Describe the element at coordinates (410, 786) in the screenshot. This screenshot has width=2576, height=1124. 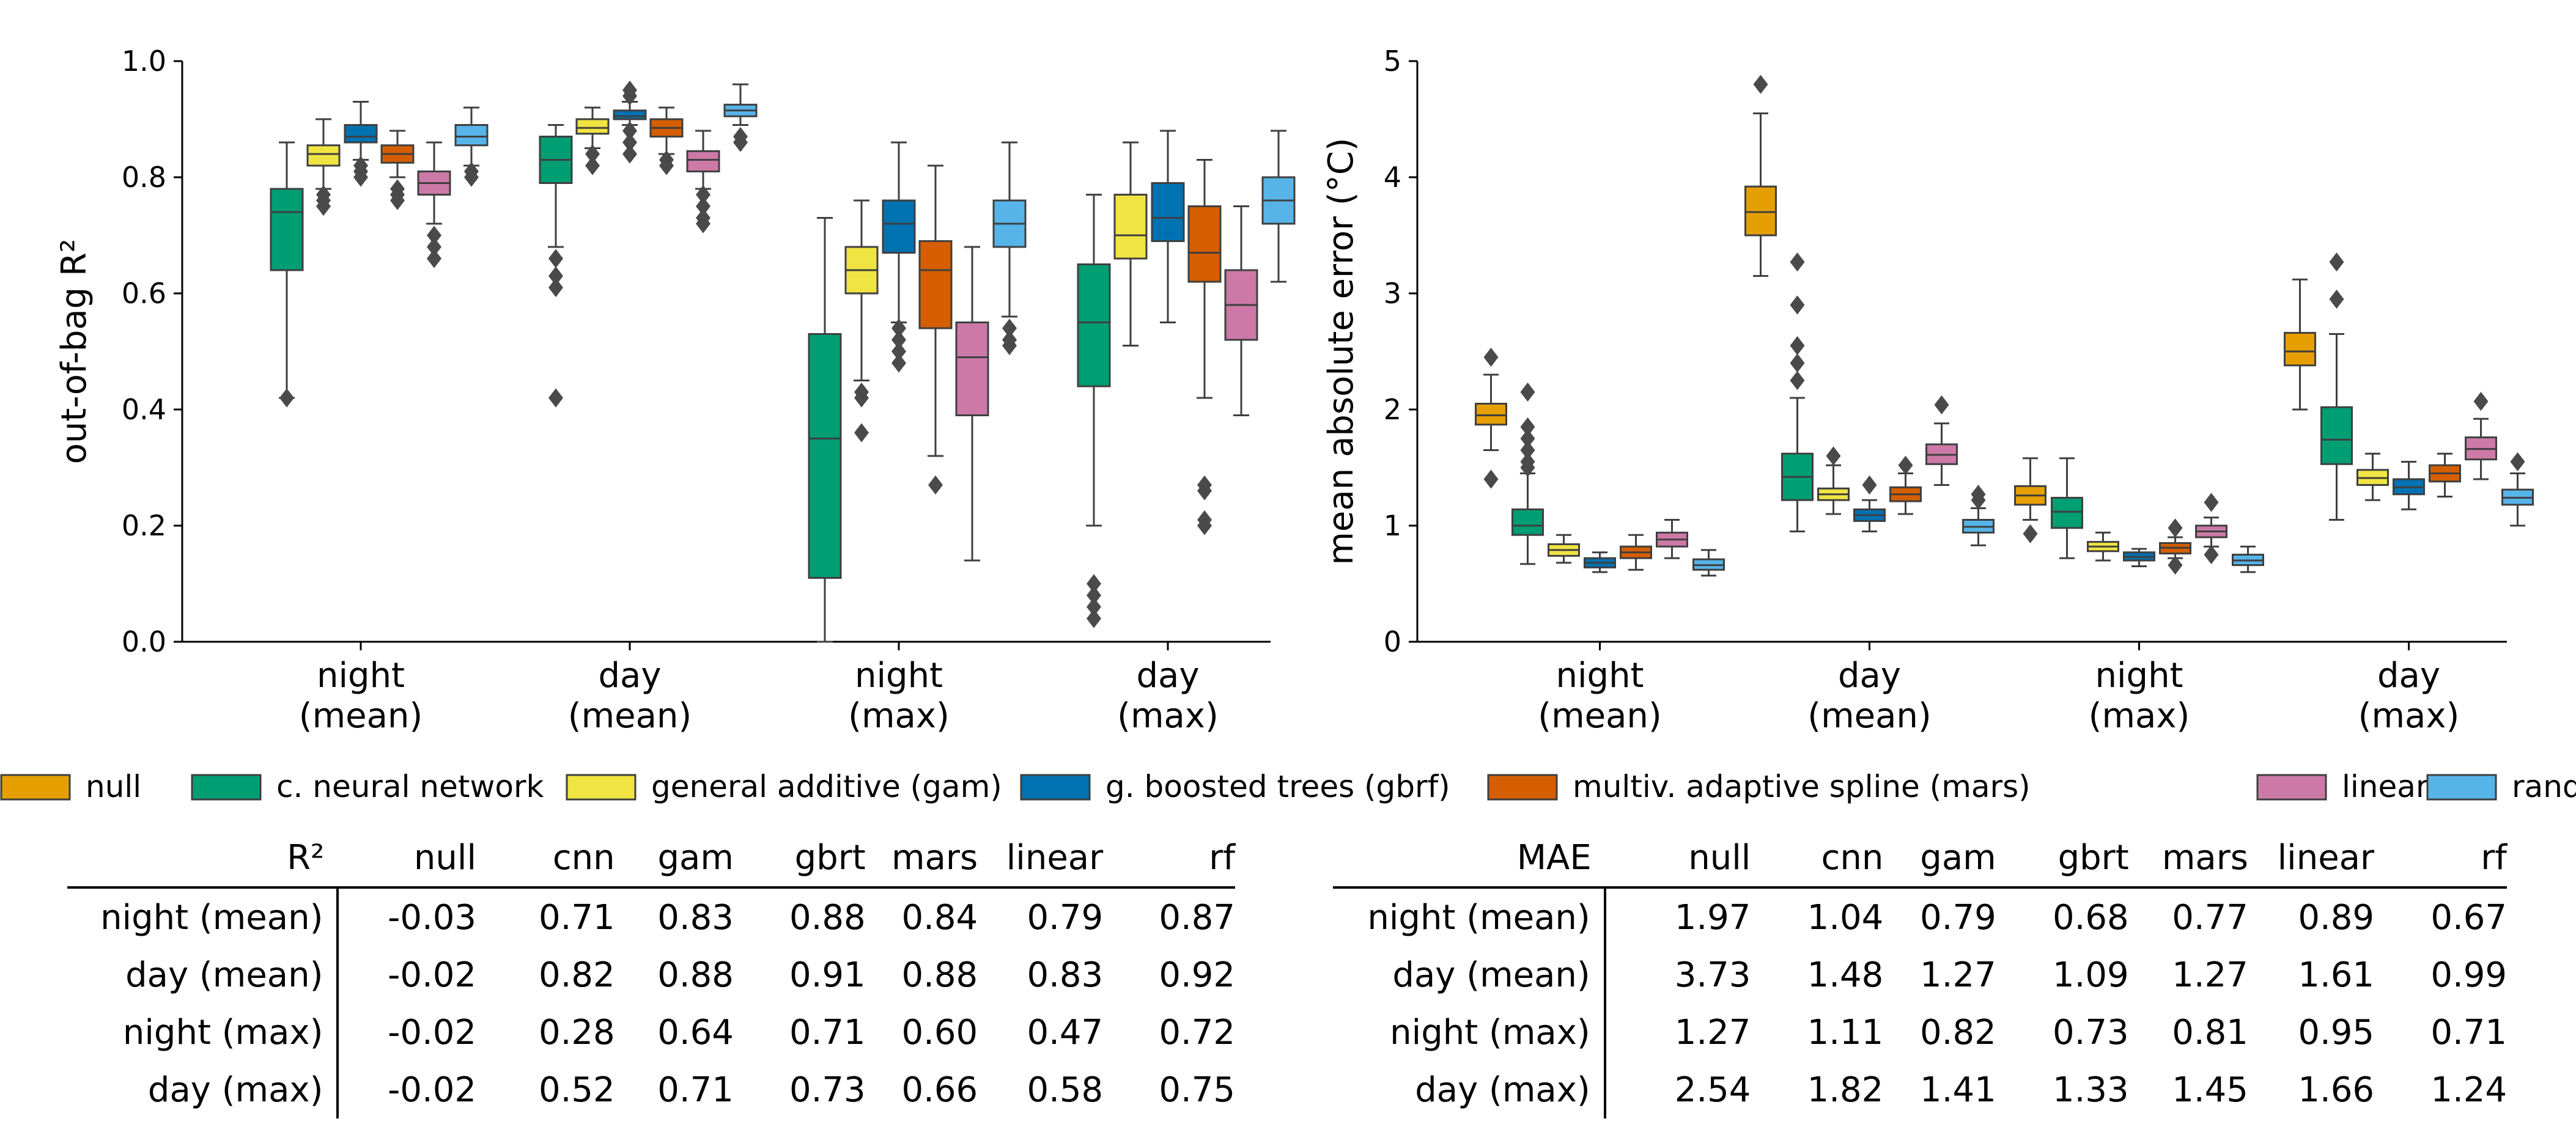
I see `legend-label: c. neural network` at that location.